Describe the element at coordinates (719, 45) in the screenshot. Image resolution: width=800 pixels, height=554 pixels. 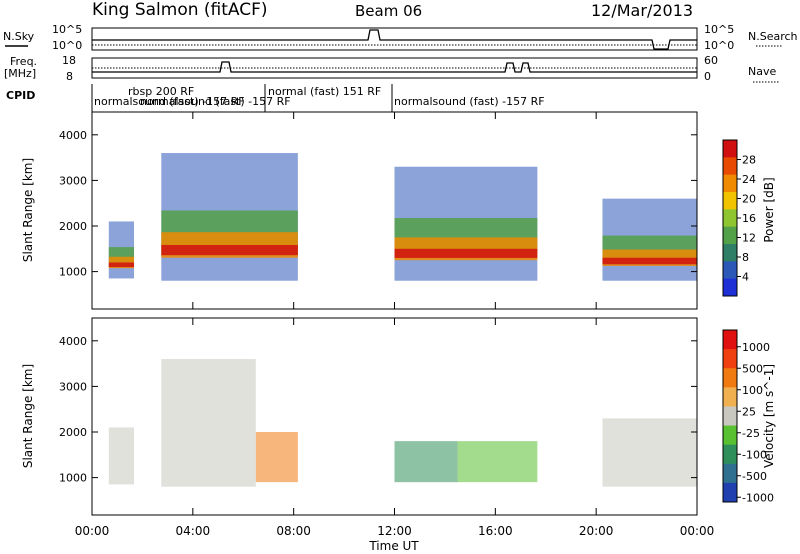
I see `nsearch-tick-bottom: 10^0` at that location.